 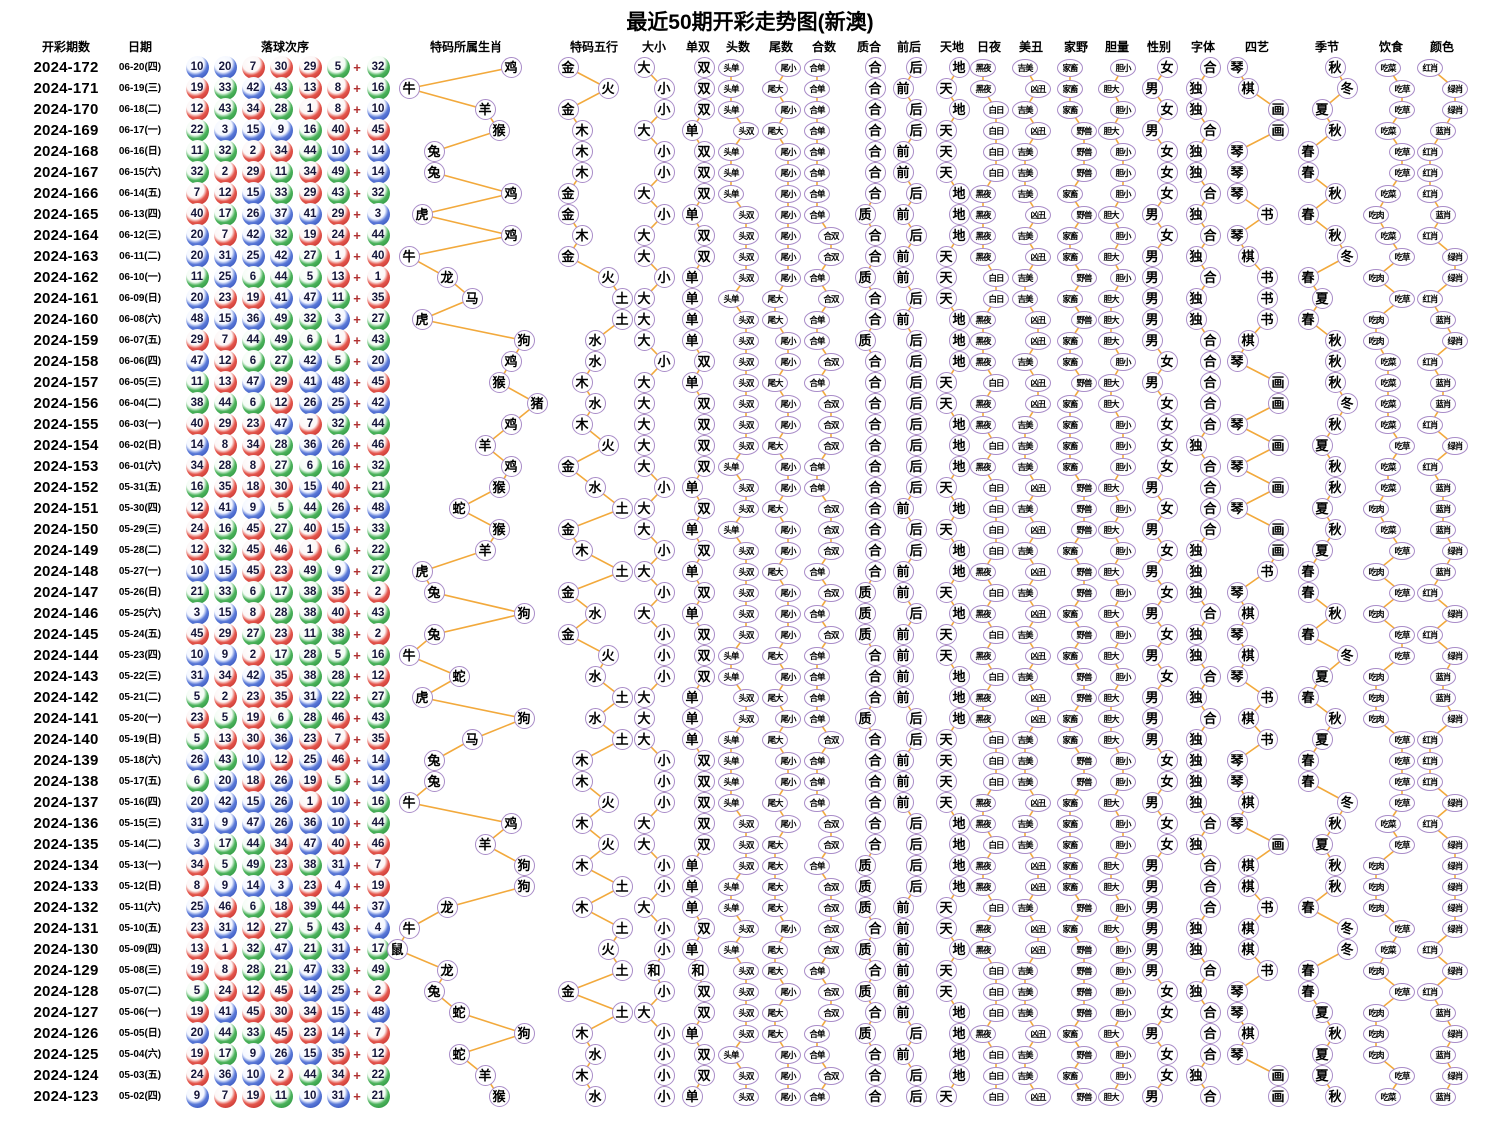 I want to click on attr-circle: 夏, so click(x=1322, y=739).